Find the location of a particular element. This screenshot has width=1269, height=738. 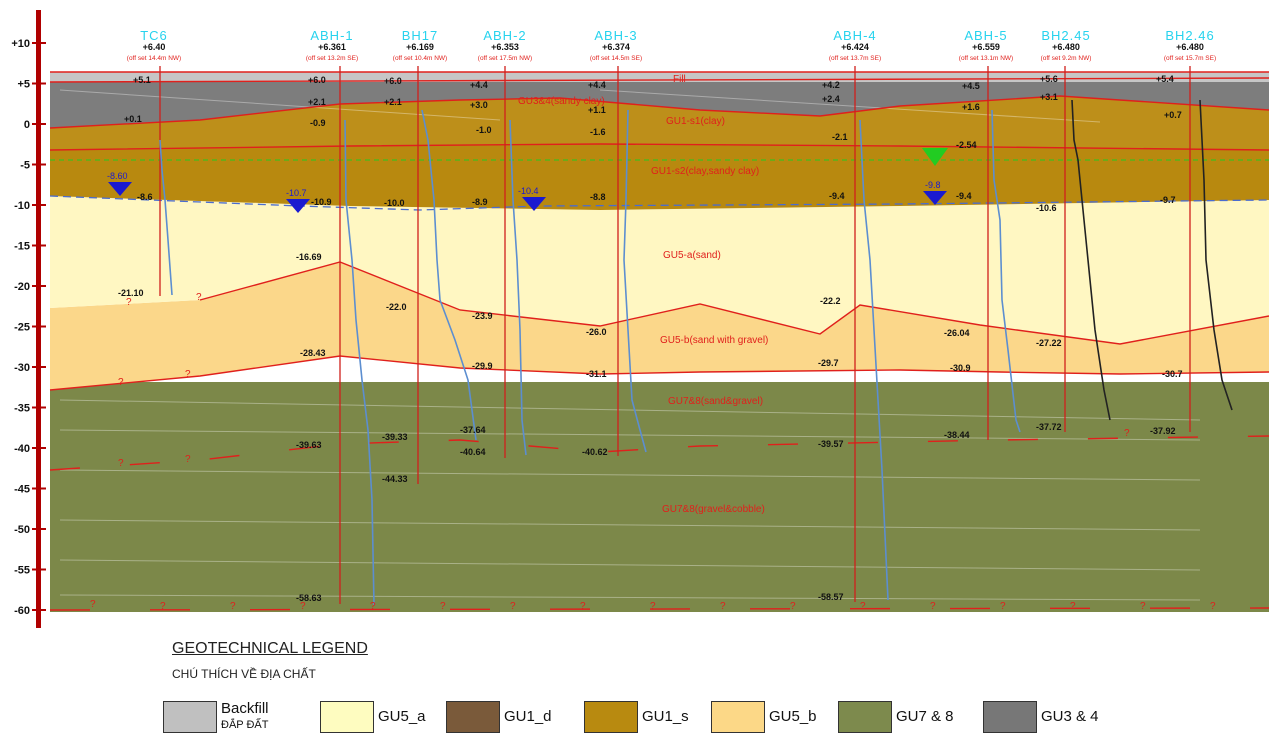

depth-label: -10.0 is located at coordinates (394, 203).